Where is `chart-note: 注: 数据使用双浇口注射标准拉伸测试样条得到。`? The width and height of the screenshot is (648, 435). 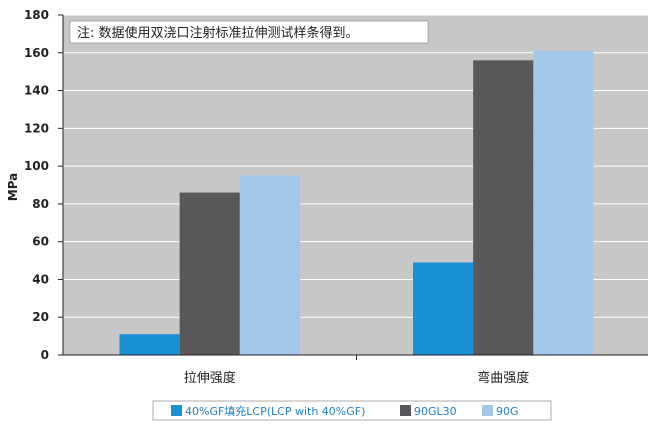
chart-note: 注: 数据使用双浇口注射标准拉伸测试样条得到。 is located at coordinates (218, 33).